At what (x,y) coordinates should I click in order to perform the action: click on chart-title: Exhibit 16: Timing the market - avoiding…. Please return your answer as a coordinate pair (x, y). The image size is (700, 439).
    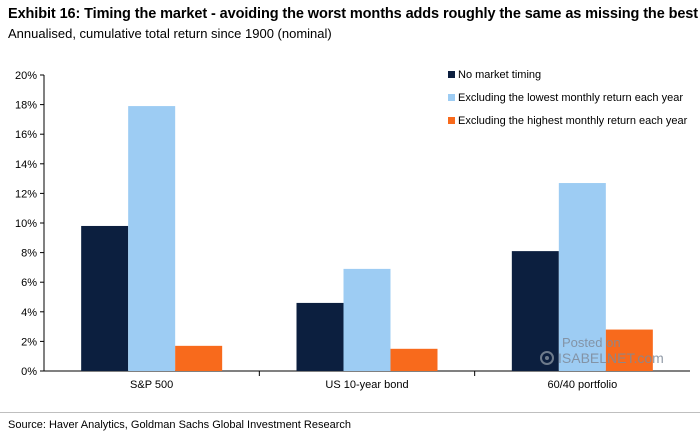
    Looking at the image, I should click on (353, 14).